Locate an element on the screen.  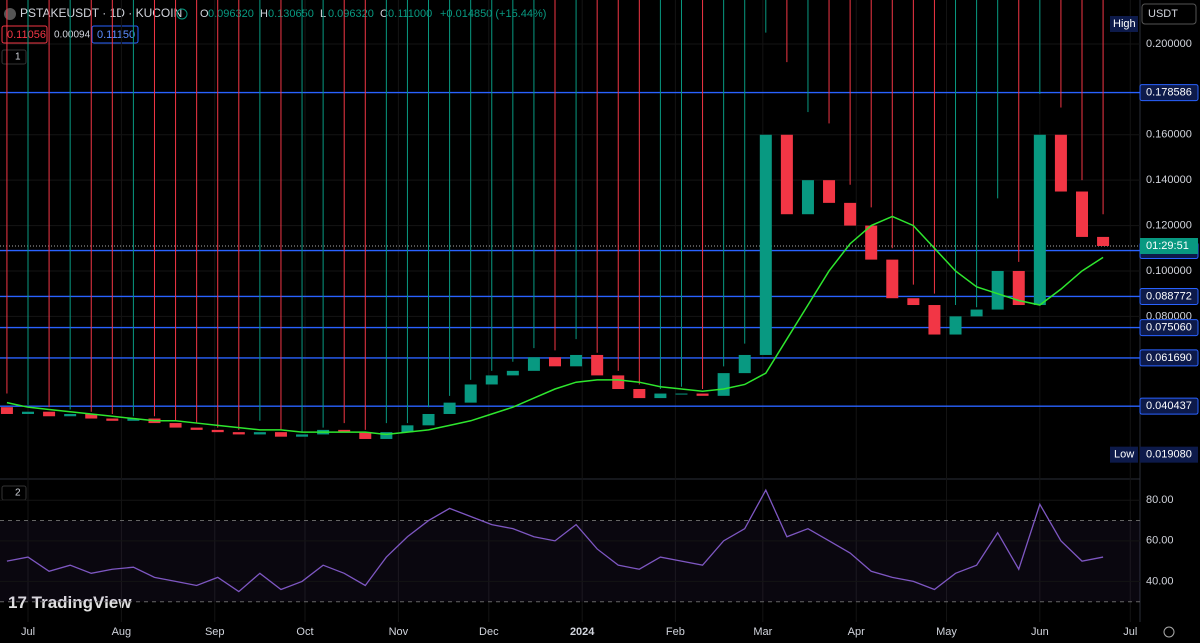
x-tick-label: Aug is located at coordinates (122, 632).